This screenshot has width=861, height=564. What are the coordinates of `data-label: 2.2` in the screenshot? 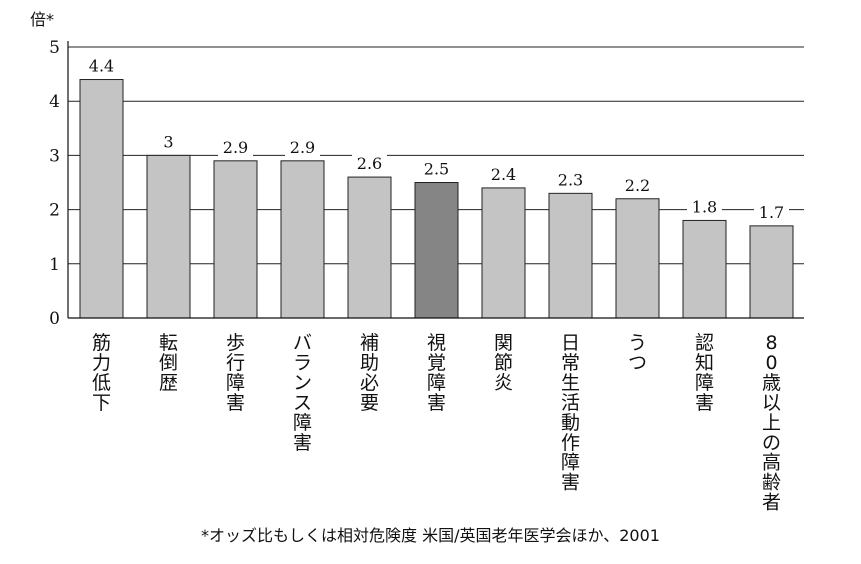 It's located at (637, 185).